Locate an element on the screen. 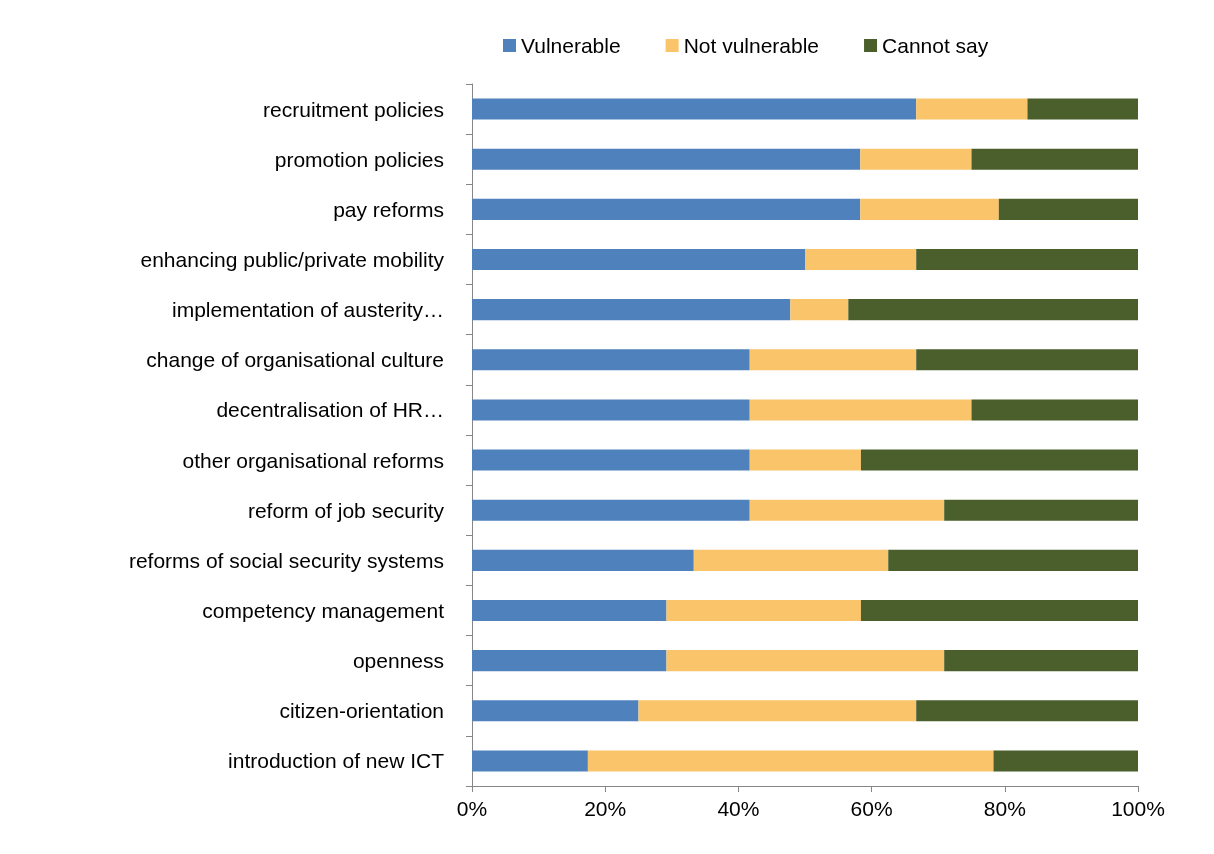  x-tick-label: 100% is located at coordinates (1138, 808).